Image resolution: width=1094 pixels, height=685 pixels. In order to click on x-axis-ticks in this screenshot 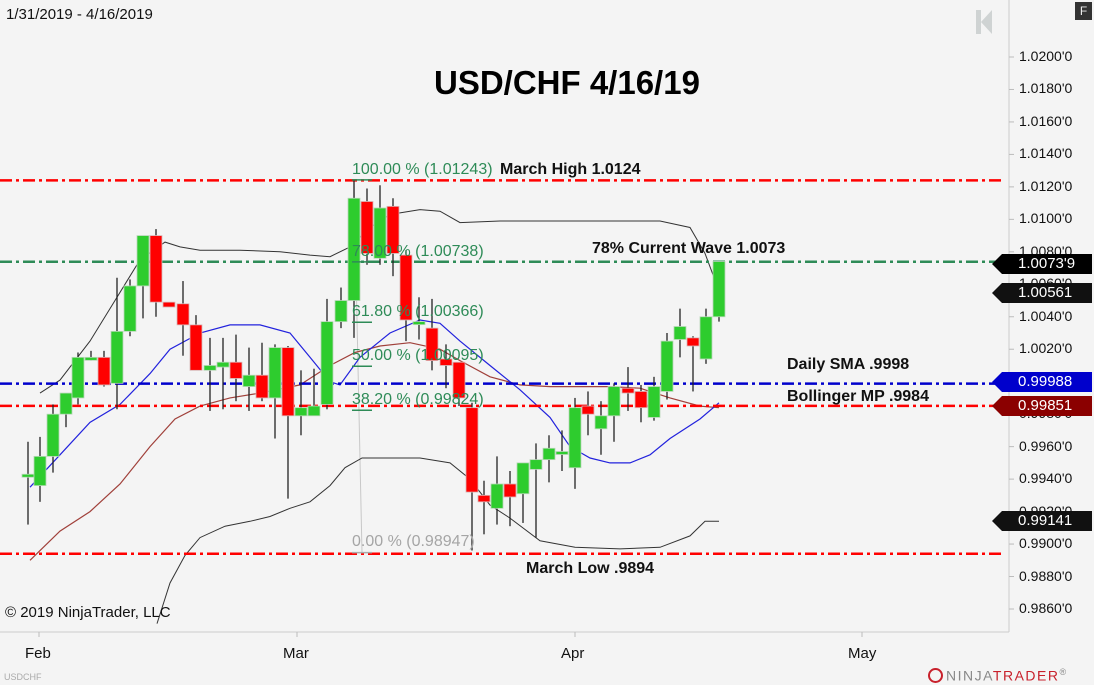, I will do `click(450, 634)`.